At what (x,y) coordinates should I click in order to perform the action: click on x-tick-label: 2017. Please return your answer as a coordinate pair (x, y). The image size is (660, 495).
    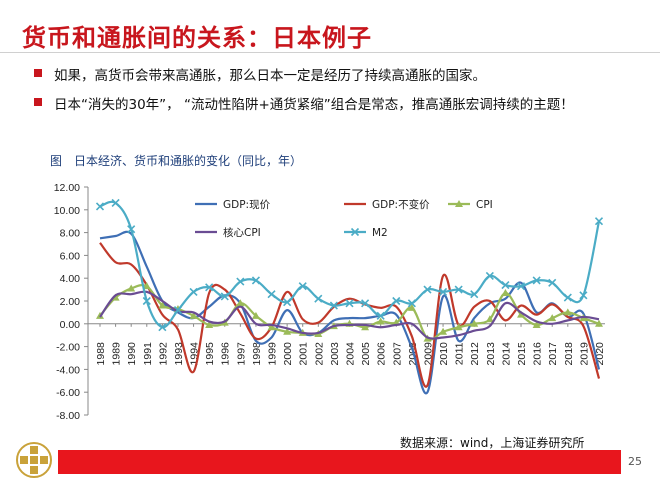
    Looking at the image, I should click on (553, 354).